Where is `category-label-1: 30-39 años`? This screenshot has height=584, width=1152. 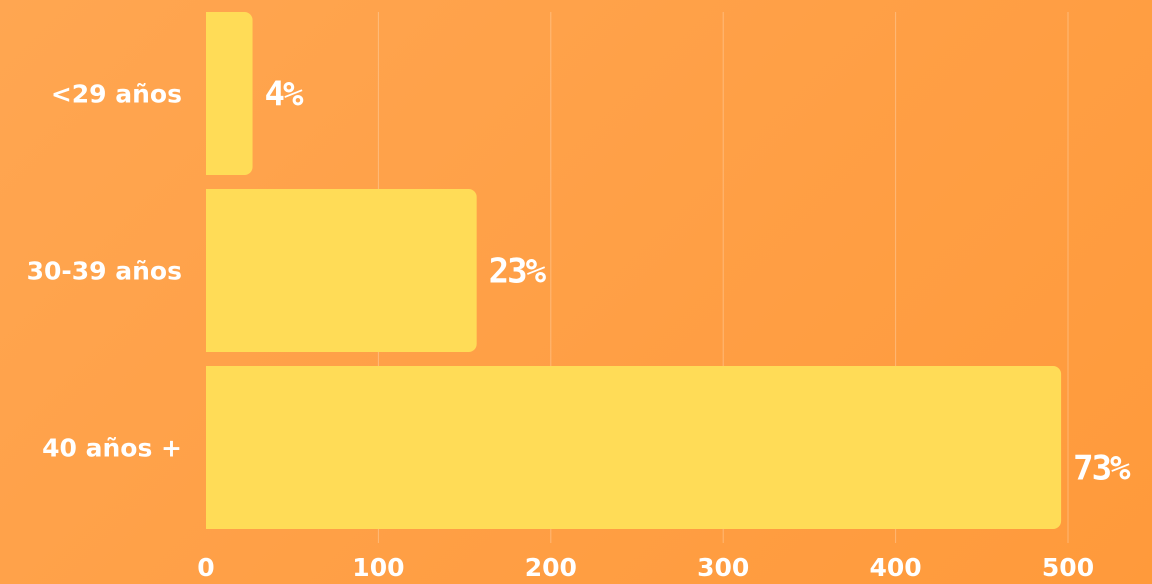
category-label-1: 30-39 años is located at coordinates (104, 271).